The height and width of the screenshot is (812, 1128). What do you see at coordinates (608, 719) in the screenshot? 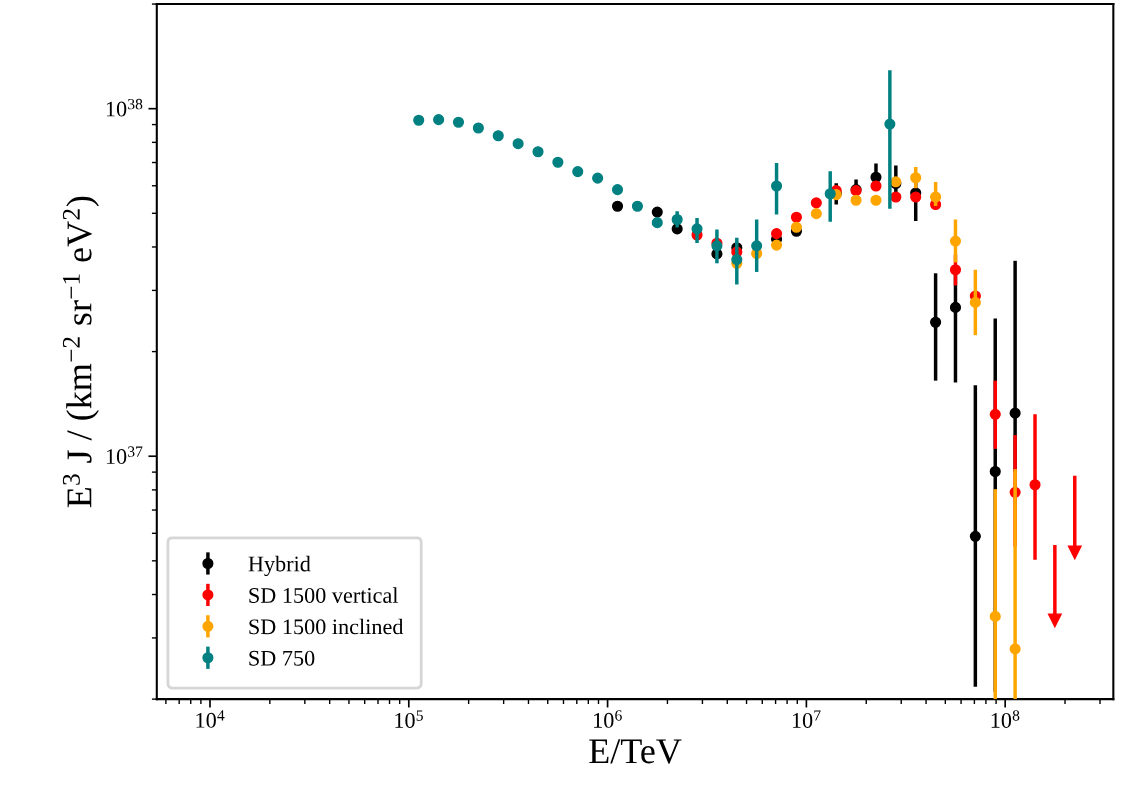
I see `x-tick-label: 10$^{6}$` at bounding box center [608, 719].